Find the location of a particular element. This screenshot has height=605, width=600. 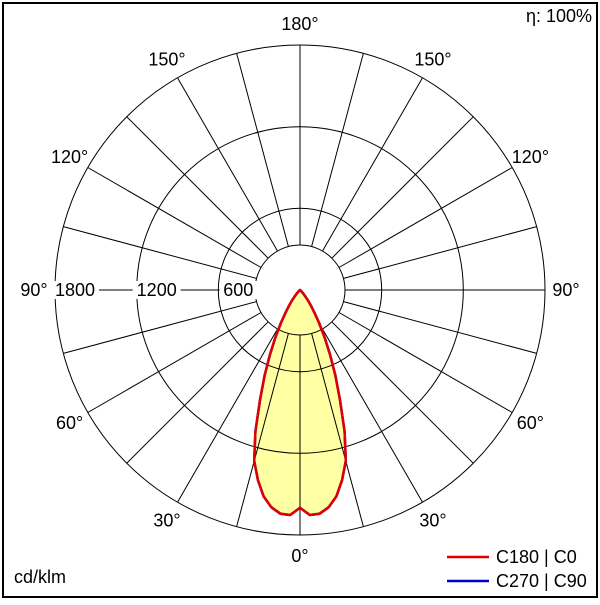

legend-label-c270-c90: C270 | C90 is located at coordinates (541, 581).